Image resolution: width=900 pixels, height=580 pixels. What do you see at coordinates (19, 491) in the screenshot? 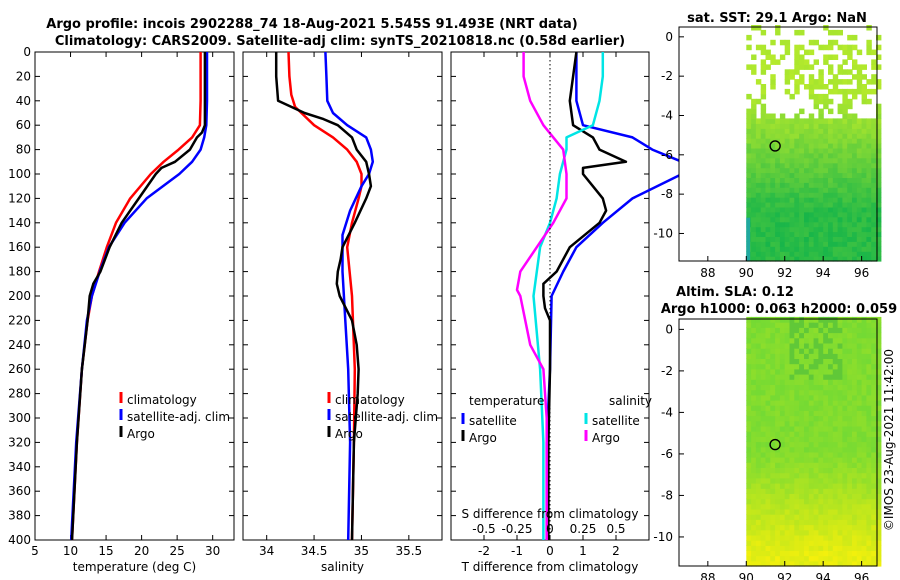
I see `y-tick-label: 360` at bounding box center [19, 491].